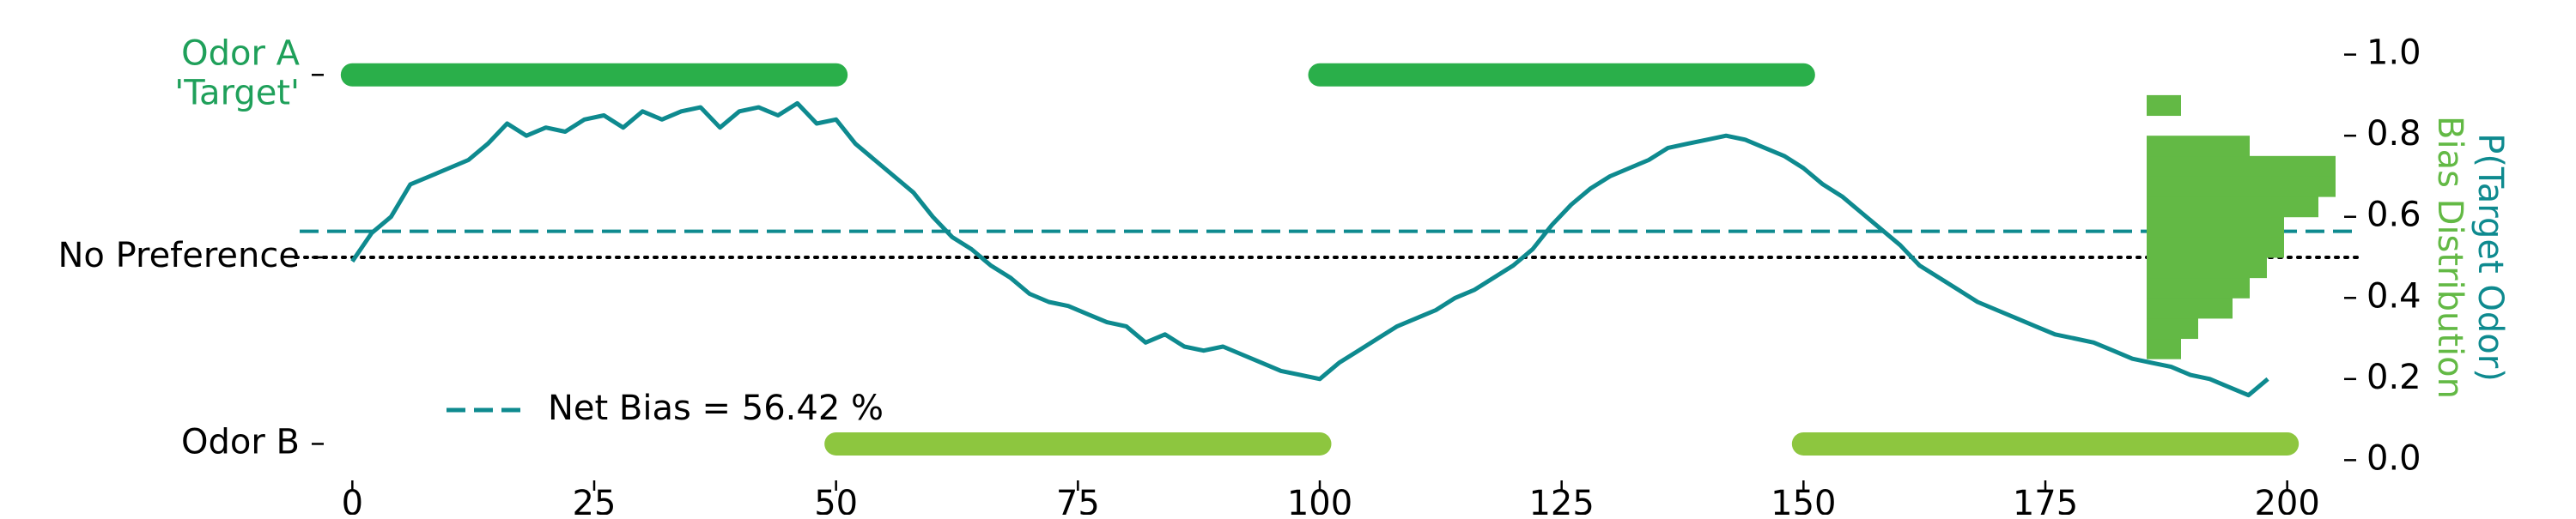  I want to click on right-y-tick-label-2: 0.4, so click(2393, 296).